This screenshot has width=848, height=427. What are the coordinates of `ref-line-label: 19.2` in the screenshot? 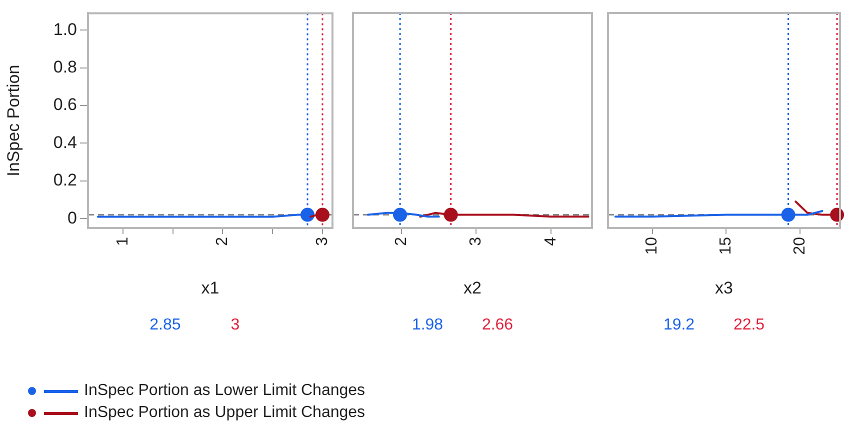 It's located at (679, 325).